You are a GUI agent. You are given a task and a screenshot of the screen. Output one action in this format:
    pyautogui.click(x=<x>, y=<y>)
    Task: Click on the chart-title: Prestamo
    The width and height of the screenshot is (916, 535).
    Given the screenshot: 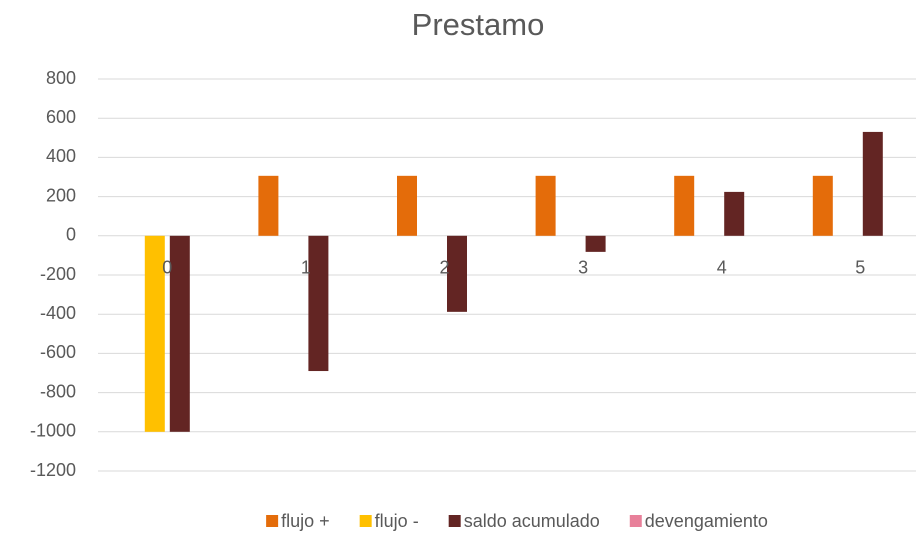 What is the action you would take?
    pyautogui.click(x=478, y=24)
    